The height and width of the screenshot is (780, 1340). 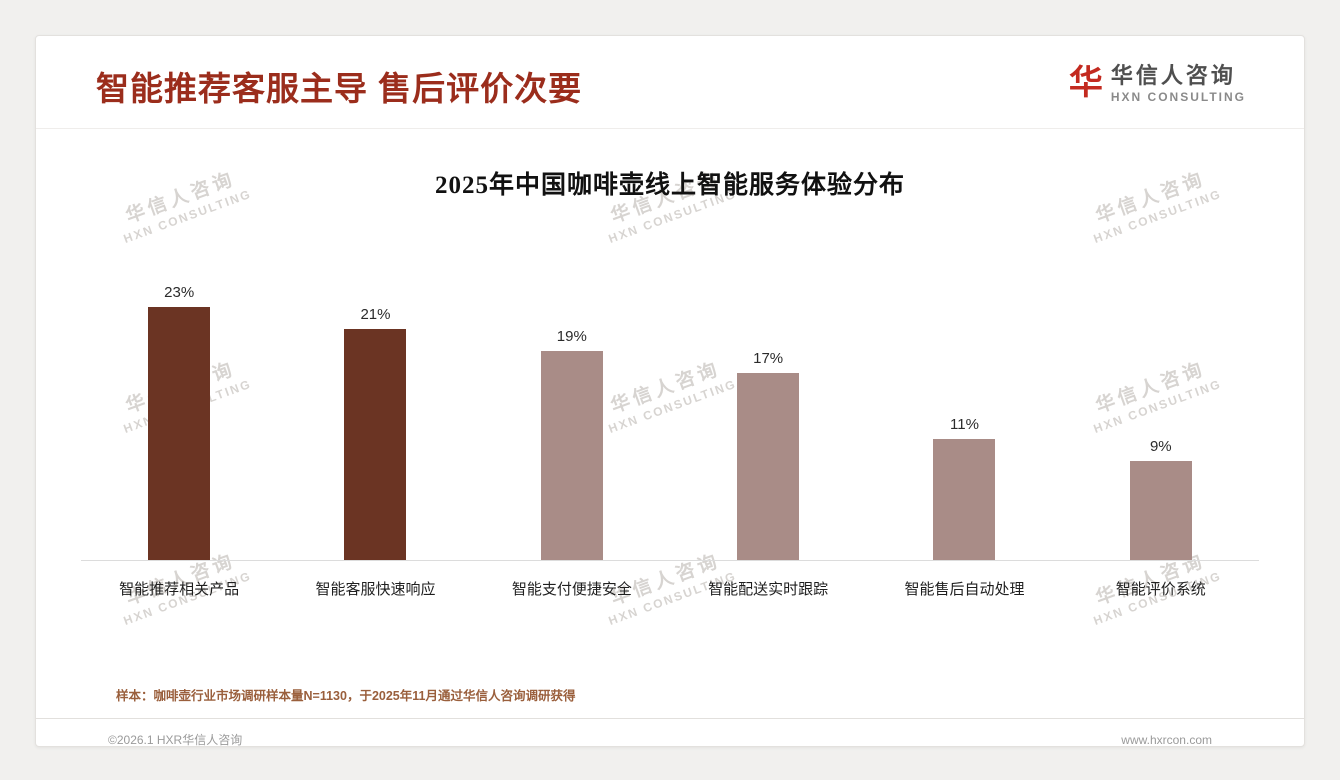 What do you see at coordinates (669, 185) in the screenshot?
I see `chart-title: 2025年中国咖啡壶线上智能服务体验分布` at bounding box center [669, 185].